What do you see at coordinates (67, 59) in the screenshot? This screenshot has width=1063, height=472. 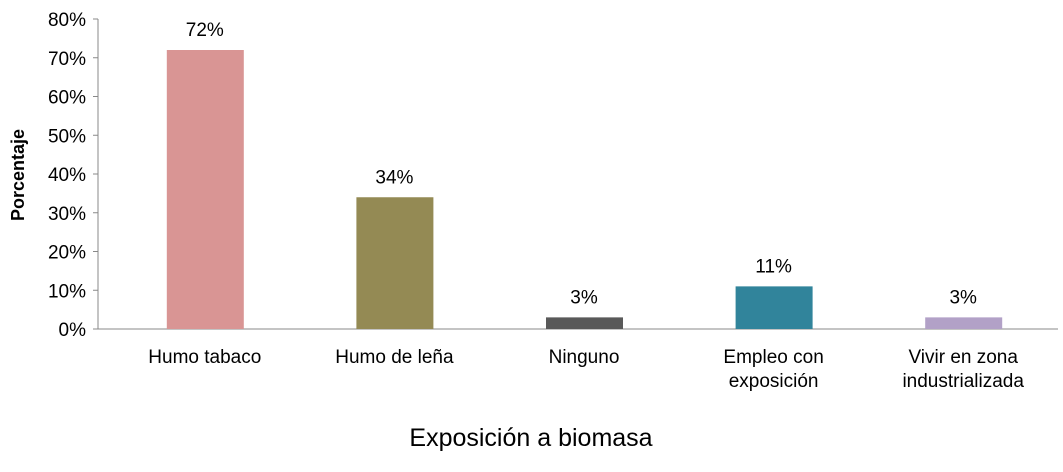 I see `y-tick-label: 70%` at bounding box center [67, 59].